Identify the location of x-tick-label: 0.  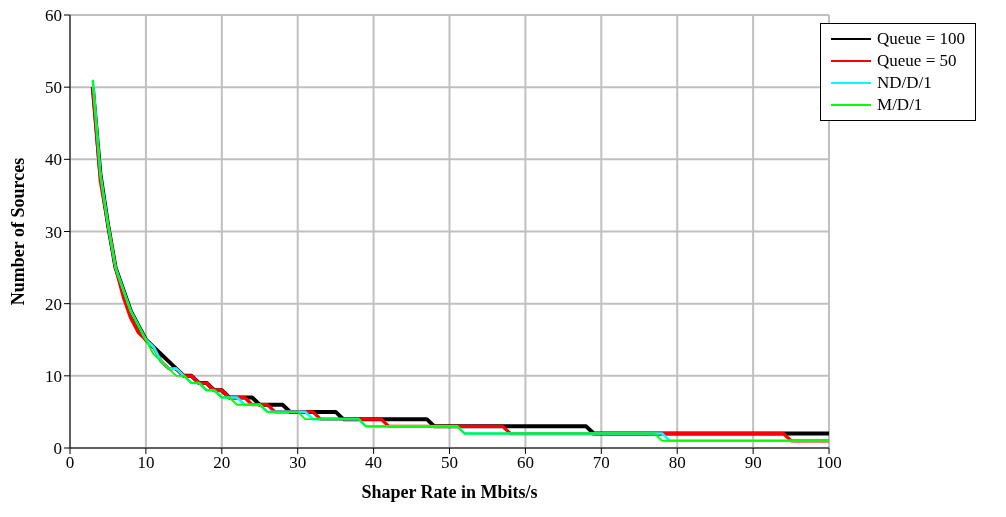
(70, 463).